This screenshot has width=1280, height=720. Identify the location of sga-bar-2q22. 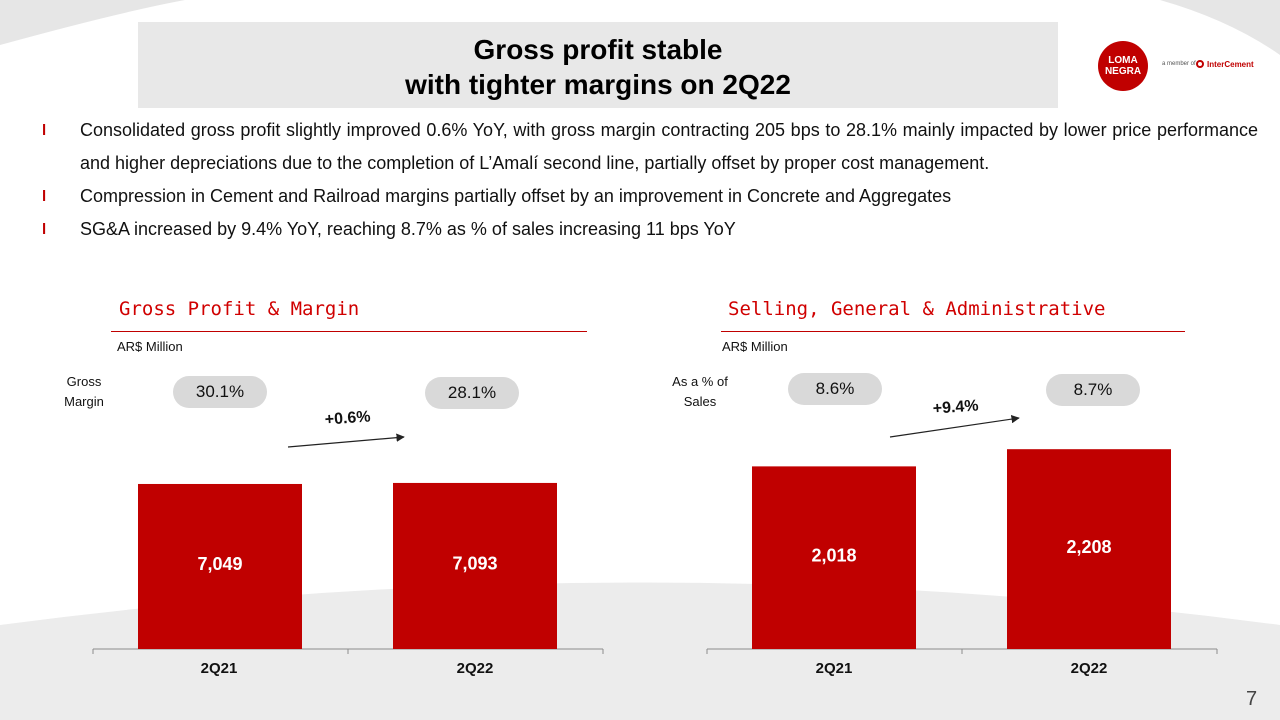
(1089, 549).